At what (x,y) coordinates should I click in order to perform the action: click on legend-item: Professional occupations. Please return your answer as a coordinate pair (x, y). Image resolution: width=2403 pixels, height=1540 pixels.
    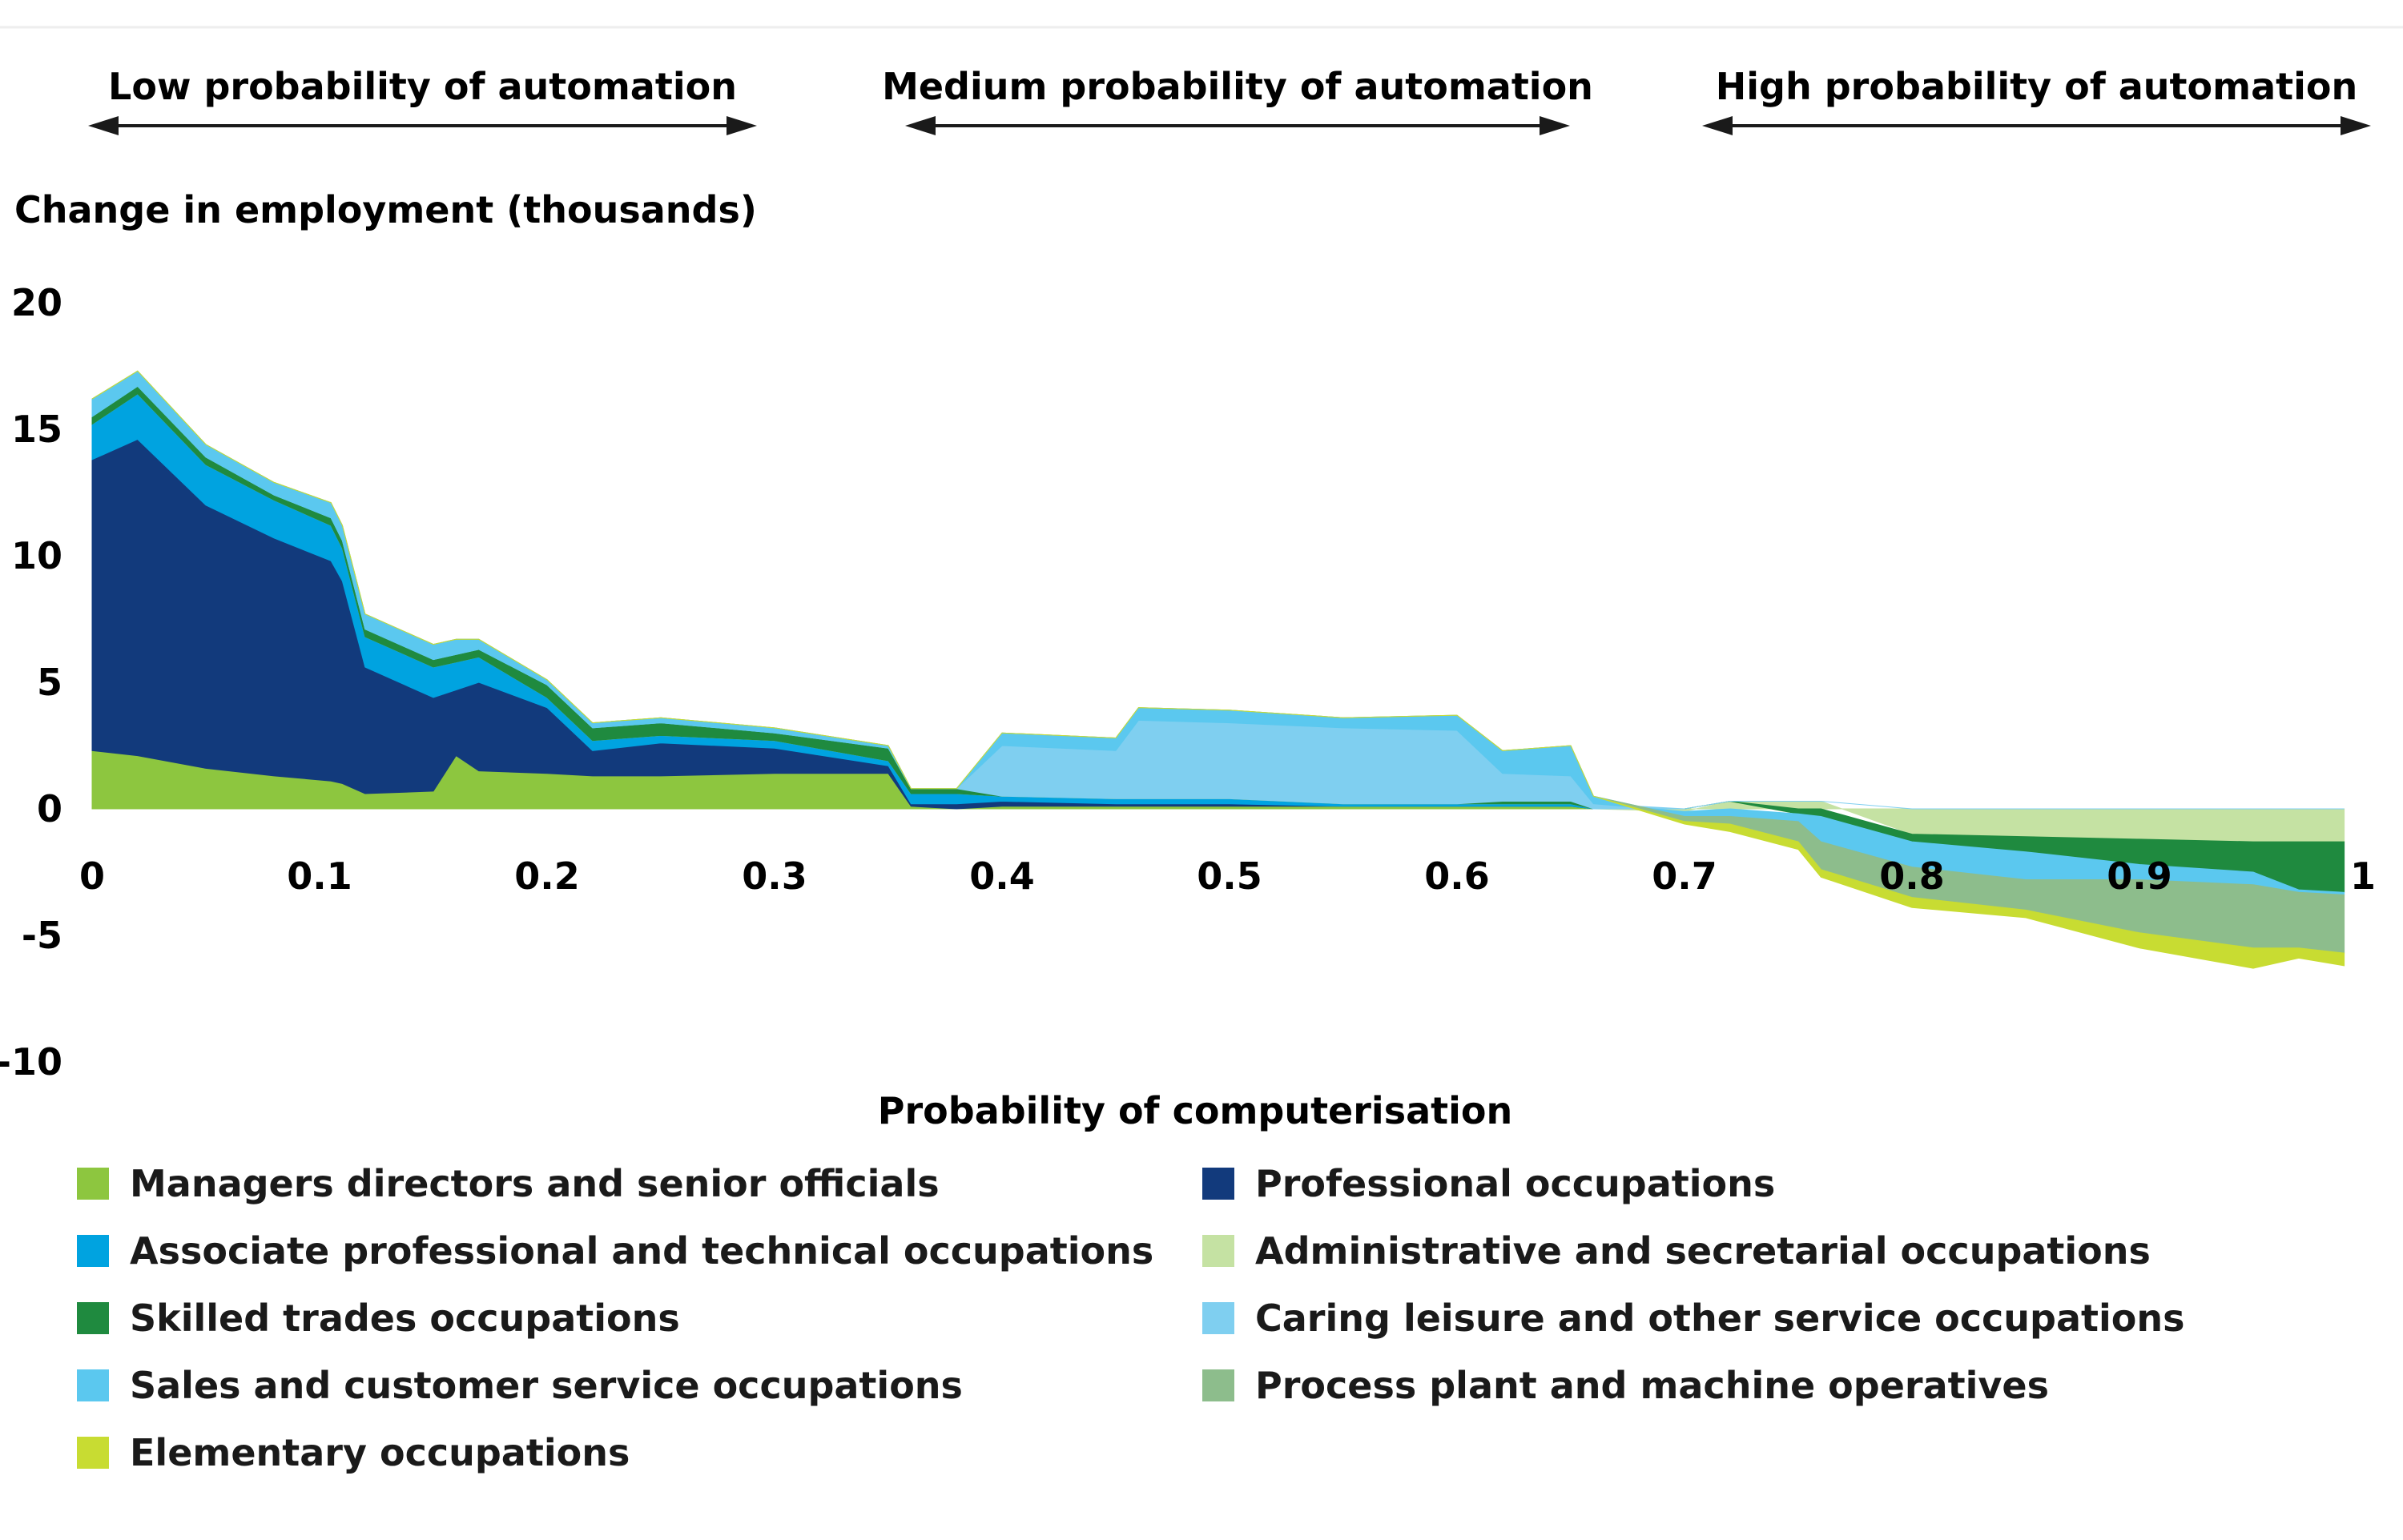
    Looking at the image, I should click on (1488, 1184).